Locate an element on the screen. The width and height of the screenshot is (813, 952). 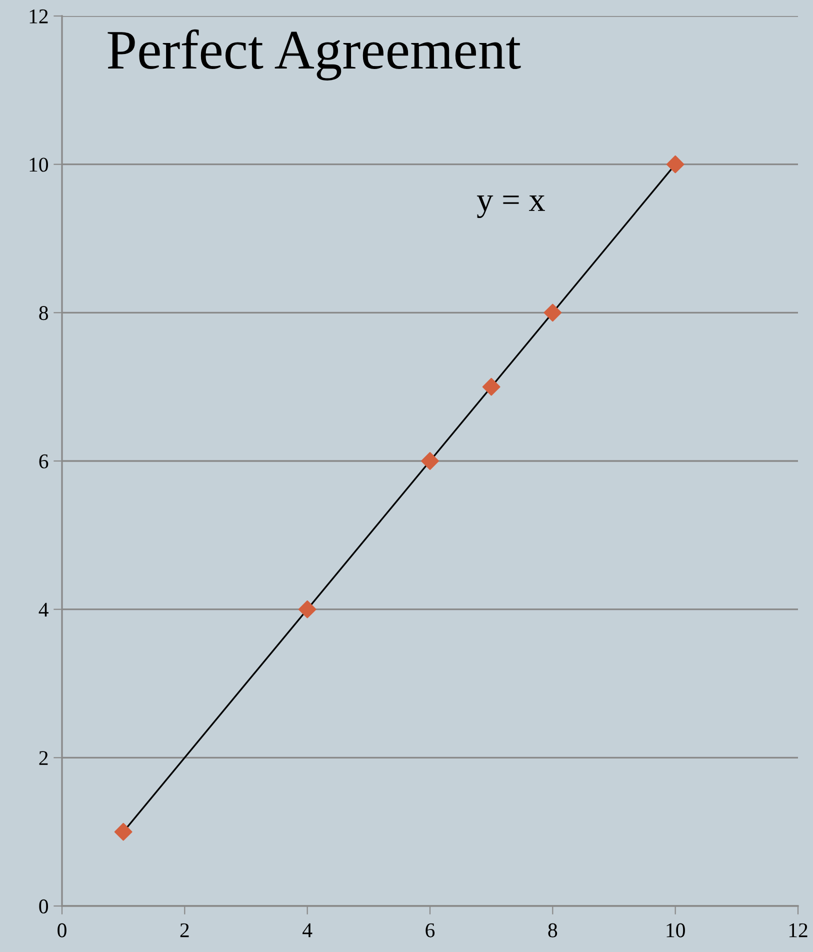
x-tick-label: 12 is located at coordinates (798, 930).